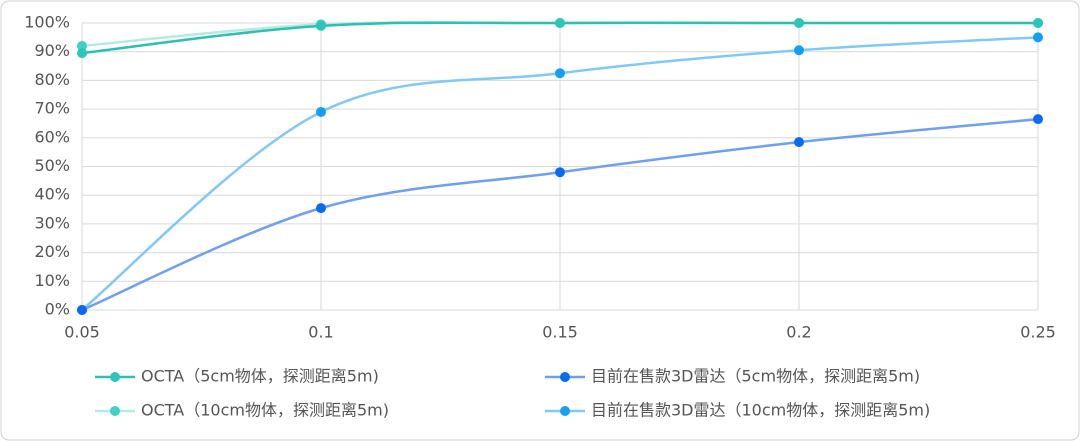 Image resolution: width=1080 pixels, height=441 pixels. Describe the element at coordinates (52, 251) in the screenshot. I see `y-tick-label: 20%` at that location.